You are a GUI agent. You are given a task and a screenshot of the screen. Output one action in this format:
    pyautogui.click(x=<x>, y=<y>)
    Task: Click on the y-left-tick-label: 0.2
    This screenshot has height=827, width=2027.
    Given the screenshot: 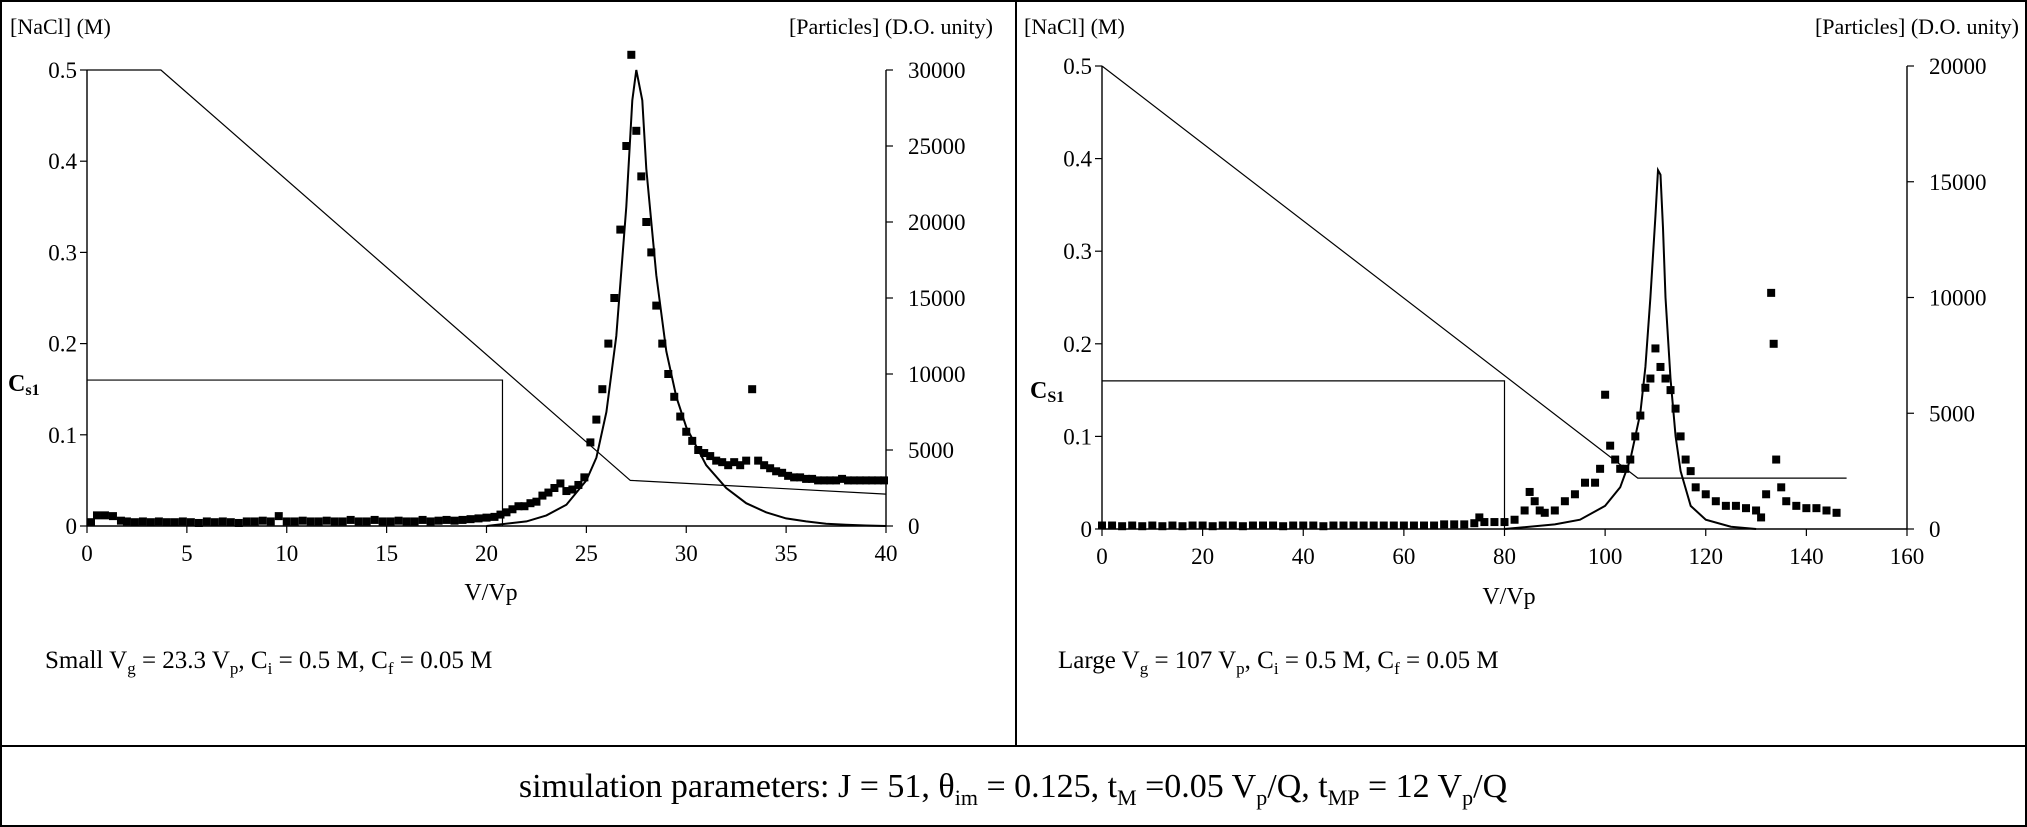 What is the action you would take?
    pyautogui.click(x=62, y=344)
    